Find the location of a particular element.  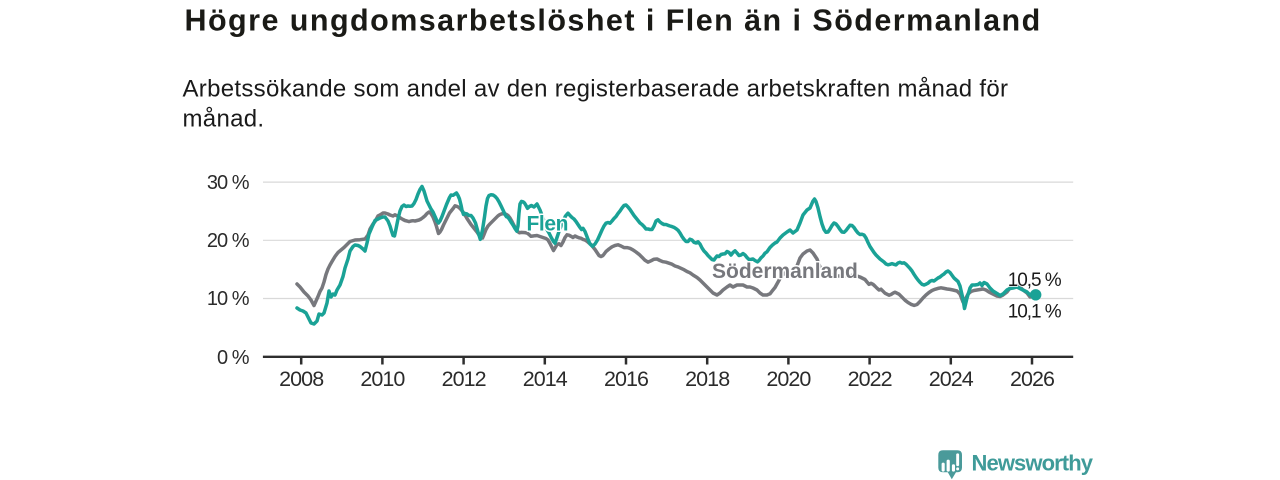

svg-text: 30 % is located at coordinates (228, 183).